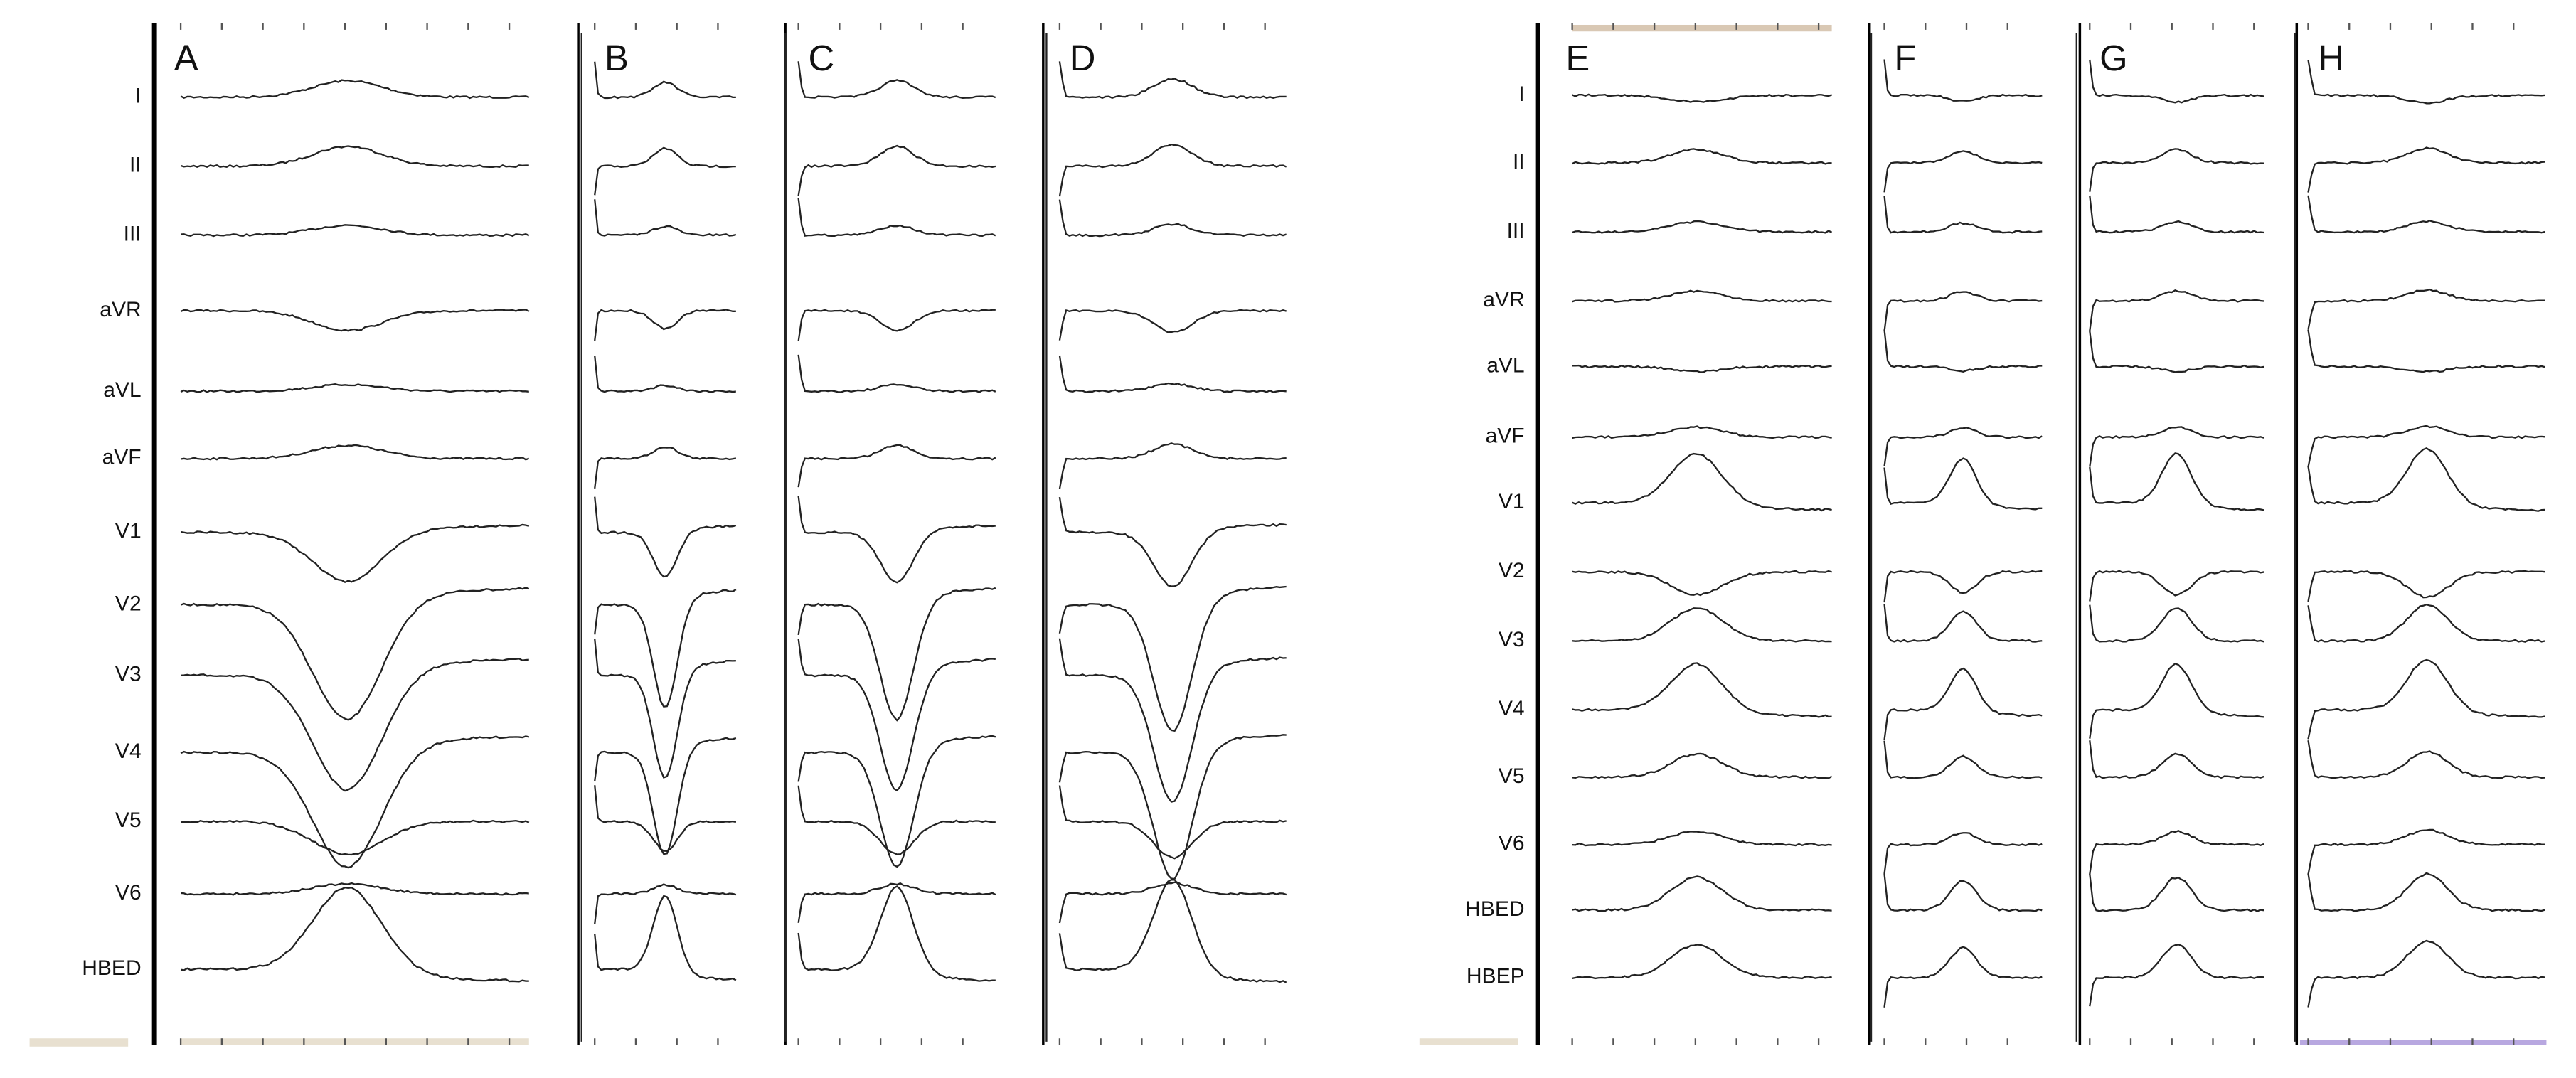 The height and width of the screenshot is (1078, 2576). I want to click on lead-label: V1, so click(1512, 501).